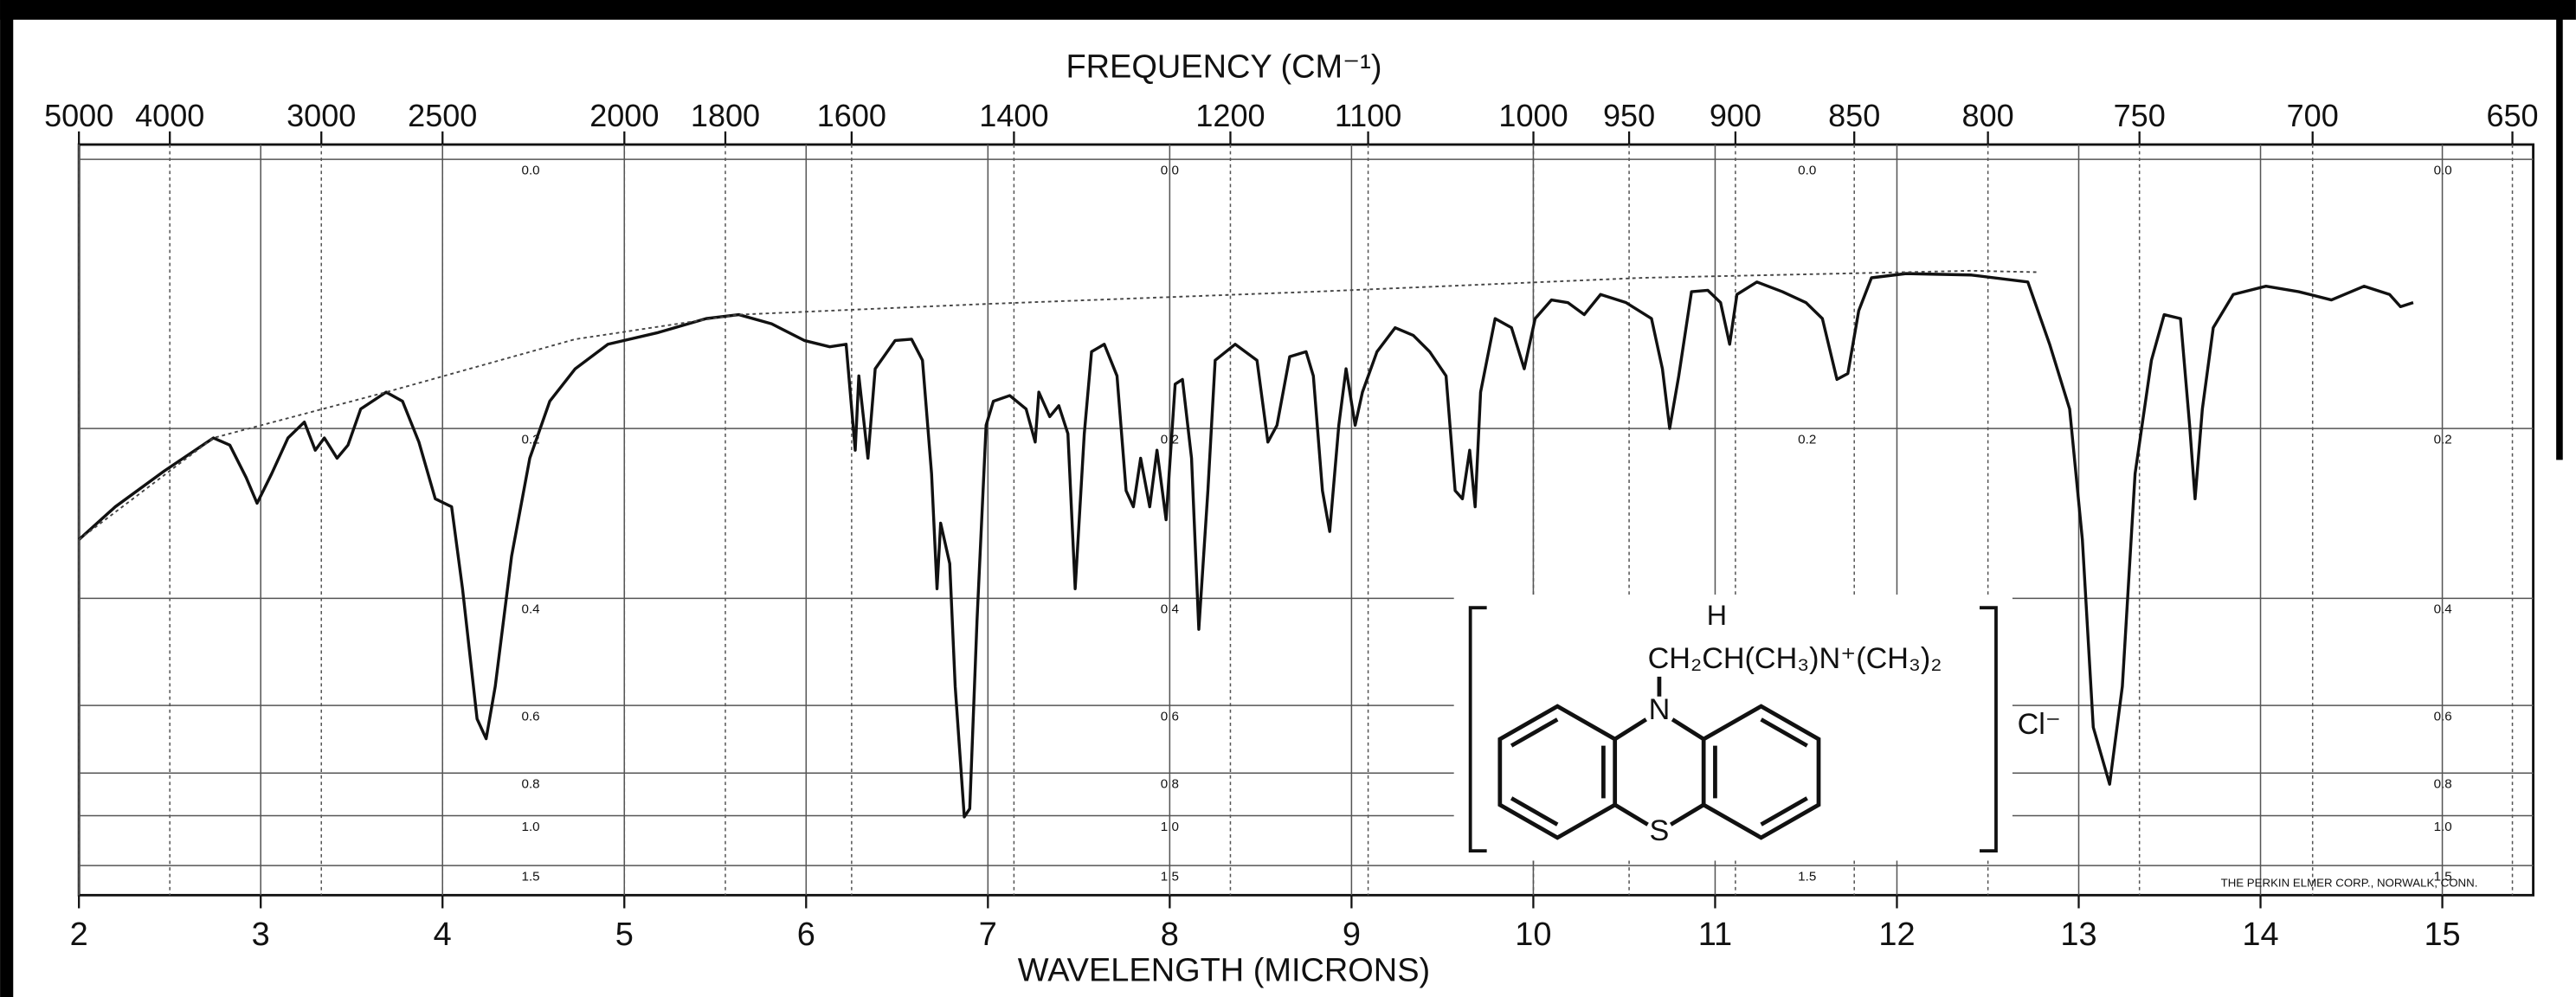 Image resolution: width=2576 pixels, height=997 pixels. I want to click on structure: H CH₂CH(CH₃)N⁺(CH₃)₂ N S, so click(1732, 728).